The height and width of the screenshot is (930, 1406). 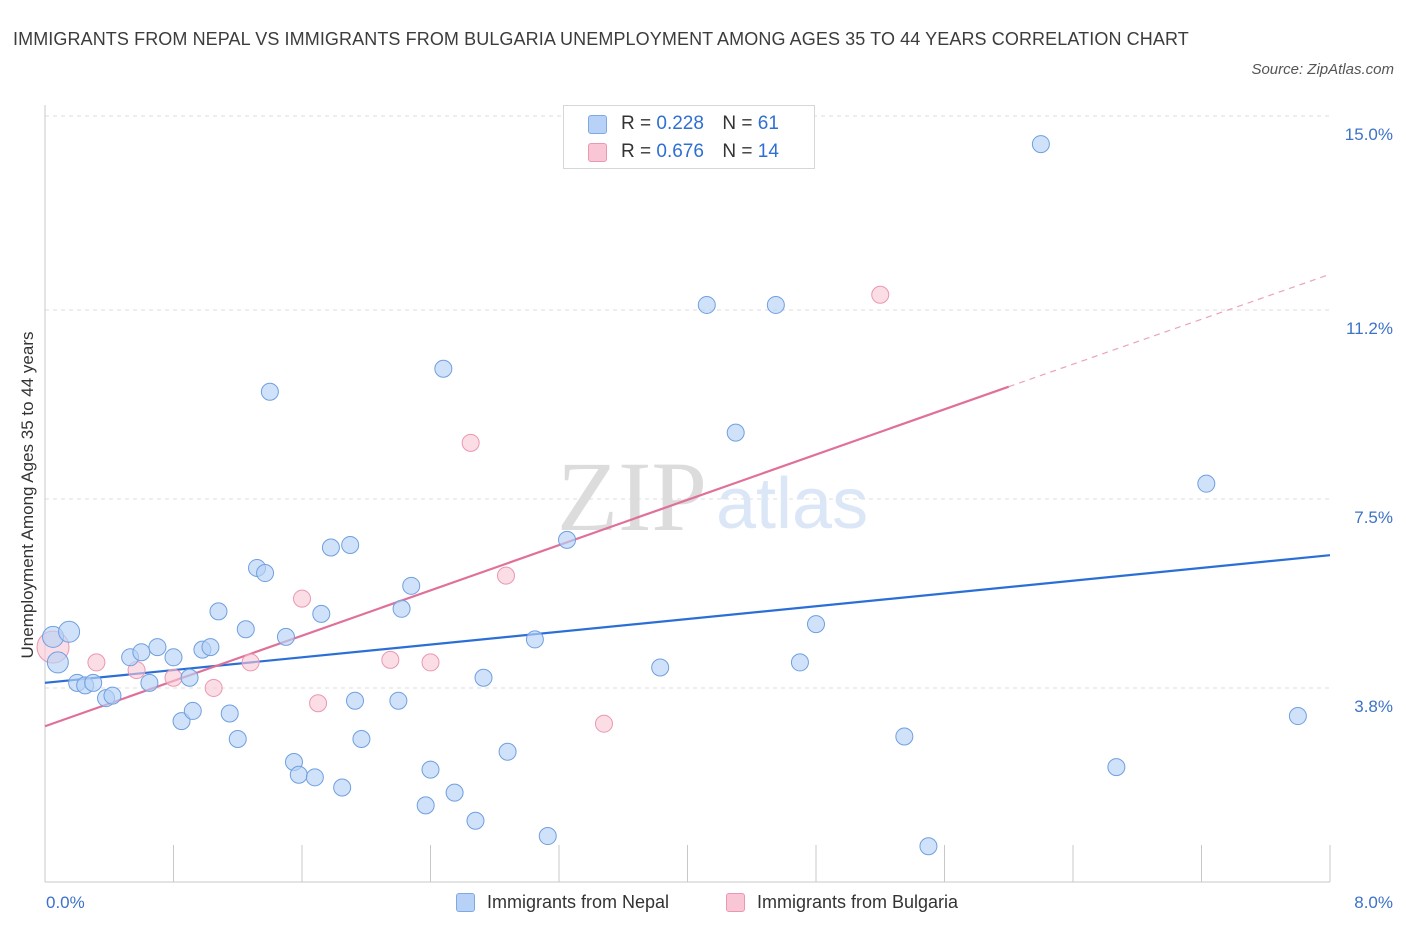 I want to click on legend-nepal-swatch, so click(x=465, y=902).